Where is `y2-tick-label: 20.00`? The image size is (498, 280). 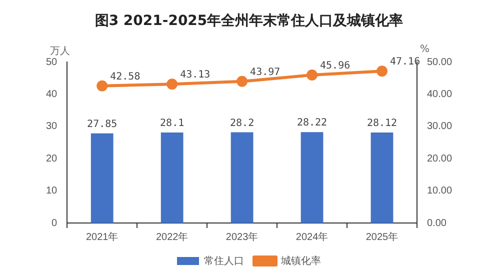 y2-tick-label: 20.00 is located at coordinates (439, 158).